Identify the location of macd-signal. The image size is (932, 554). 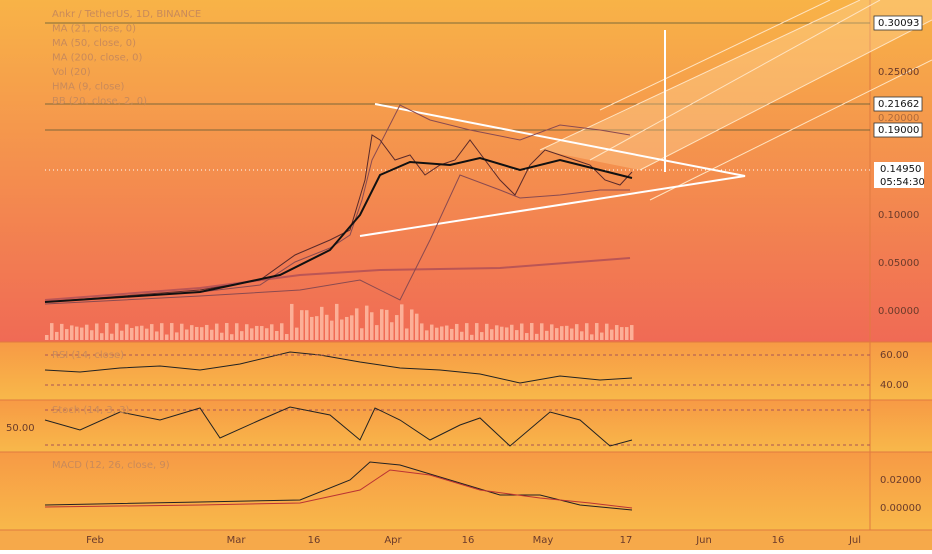
(338, 489).